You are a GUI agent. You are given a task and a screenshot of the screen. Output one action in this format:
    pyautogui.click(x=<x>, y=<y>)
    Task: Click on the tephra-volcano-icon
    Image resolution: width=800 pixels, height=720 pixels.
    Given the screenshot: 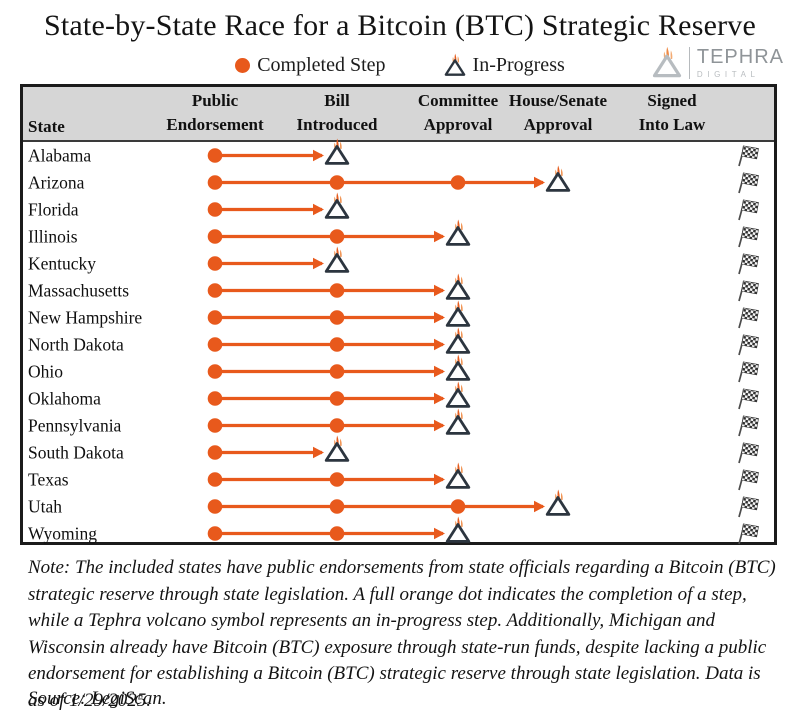 What is the action you would take?
    pyautogui.click(x=667, y=62)
    